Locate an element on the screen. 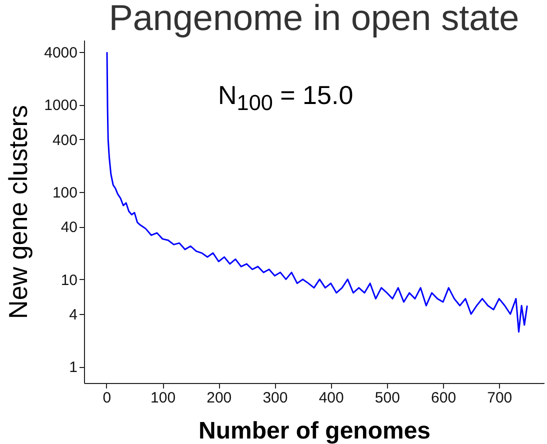  y-tick-label: 1000 is located at coordinates (61, 105).